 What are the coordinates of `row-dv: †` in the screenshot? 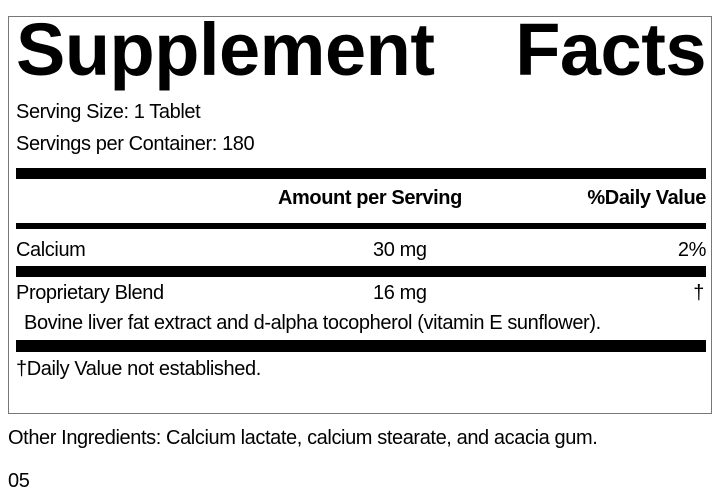 It's located at (698, 293).